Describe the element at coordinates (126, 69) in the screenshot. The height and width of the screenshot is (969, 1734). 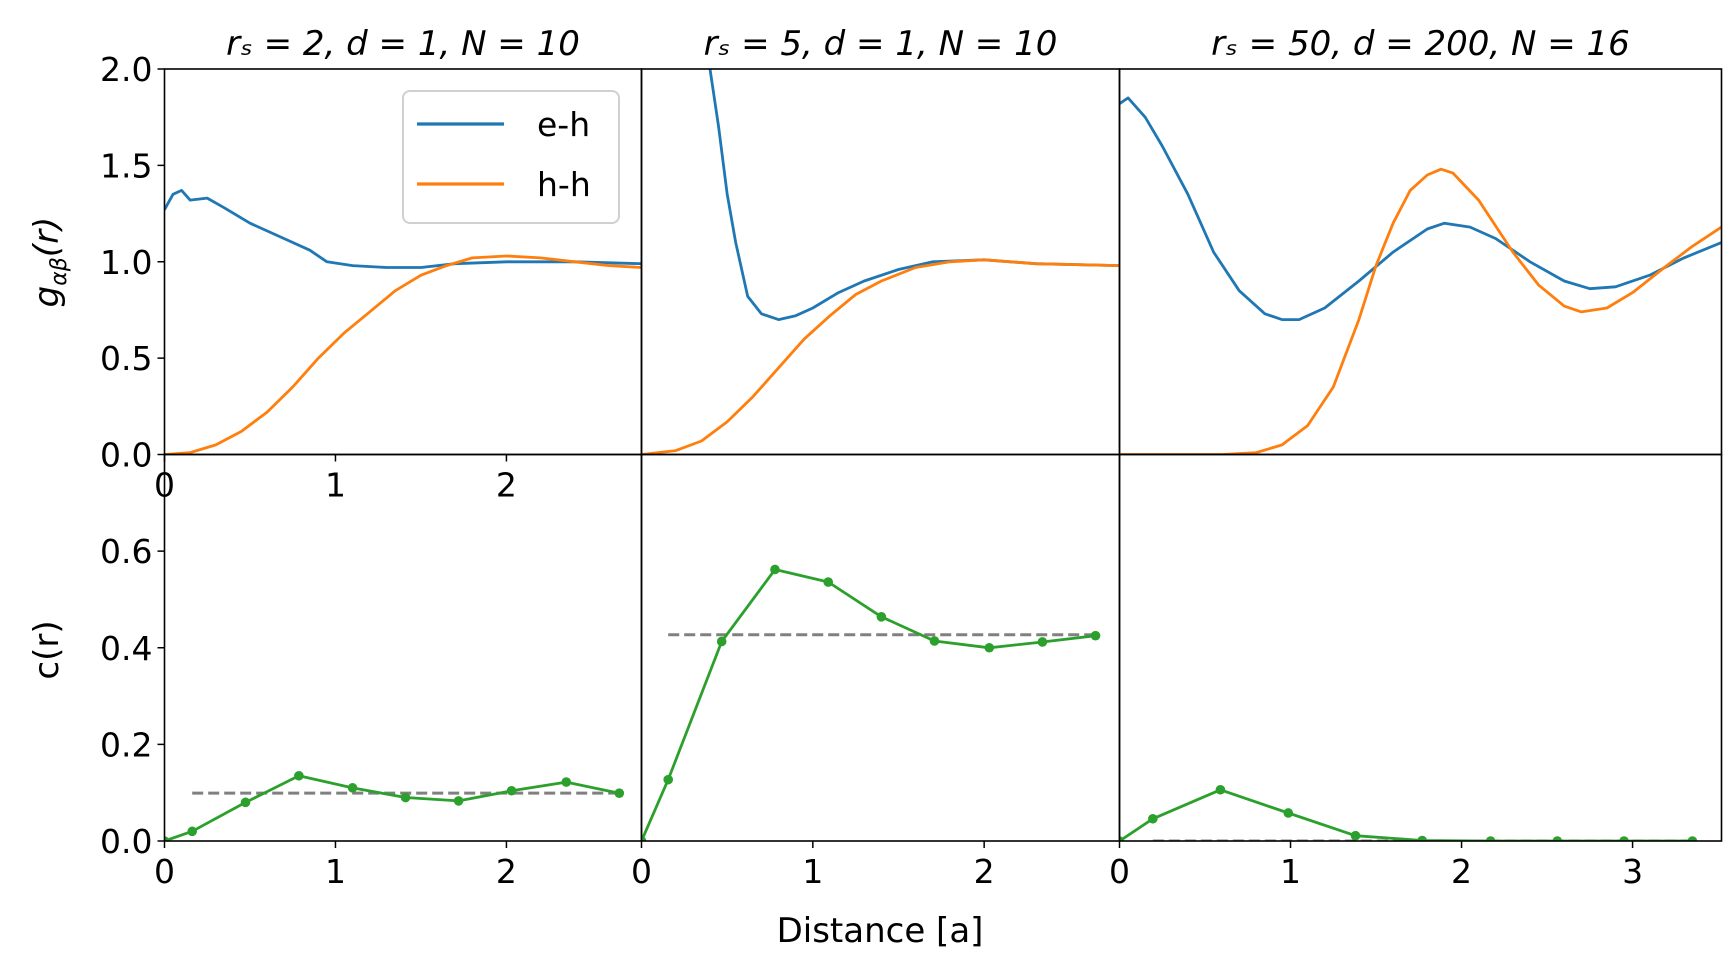
I see `y-tick-label: 2.0` at that location.